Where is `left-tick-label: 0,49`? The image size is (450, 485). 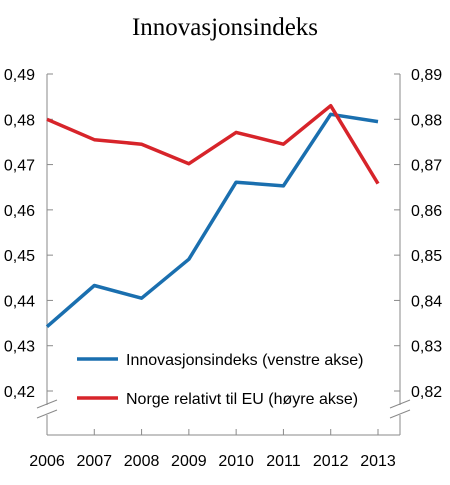 left-tick-label: 0,49 is located at coordinates (19, 75).